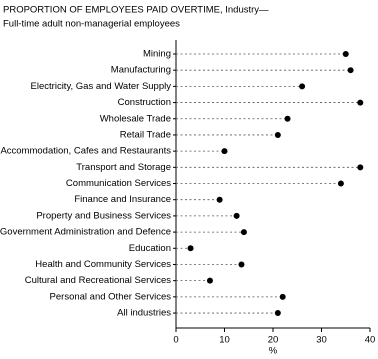  I want to click on y-tick-label: Electricity, Gas and Water Supply, so click(101, 86).